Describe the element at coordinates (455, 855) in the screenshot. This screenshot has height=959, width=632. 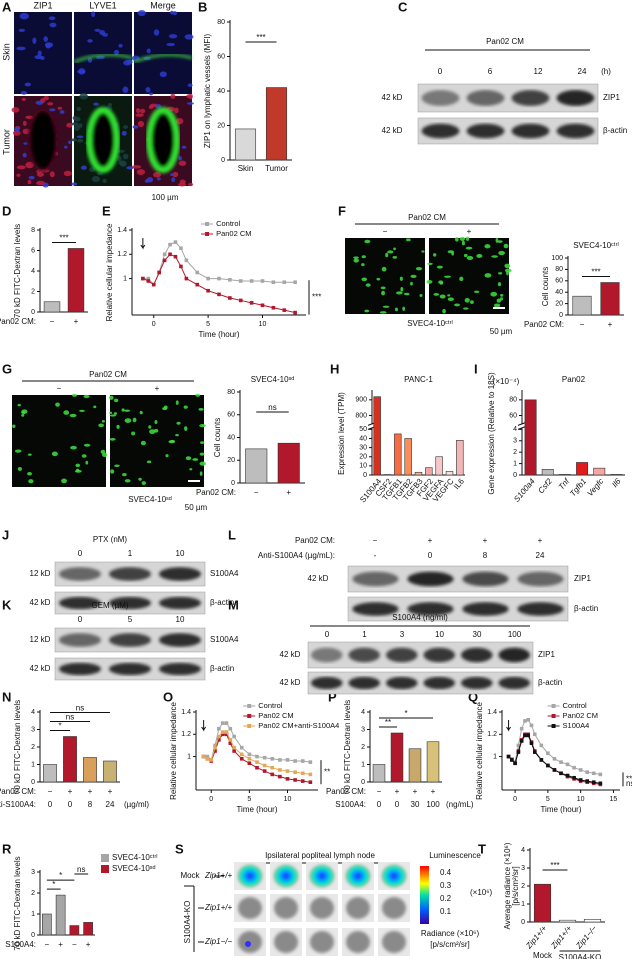
I see `colorbar-title: Luminescence` at that location.